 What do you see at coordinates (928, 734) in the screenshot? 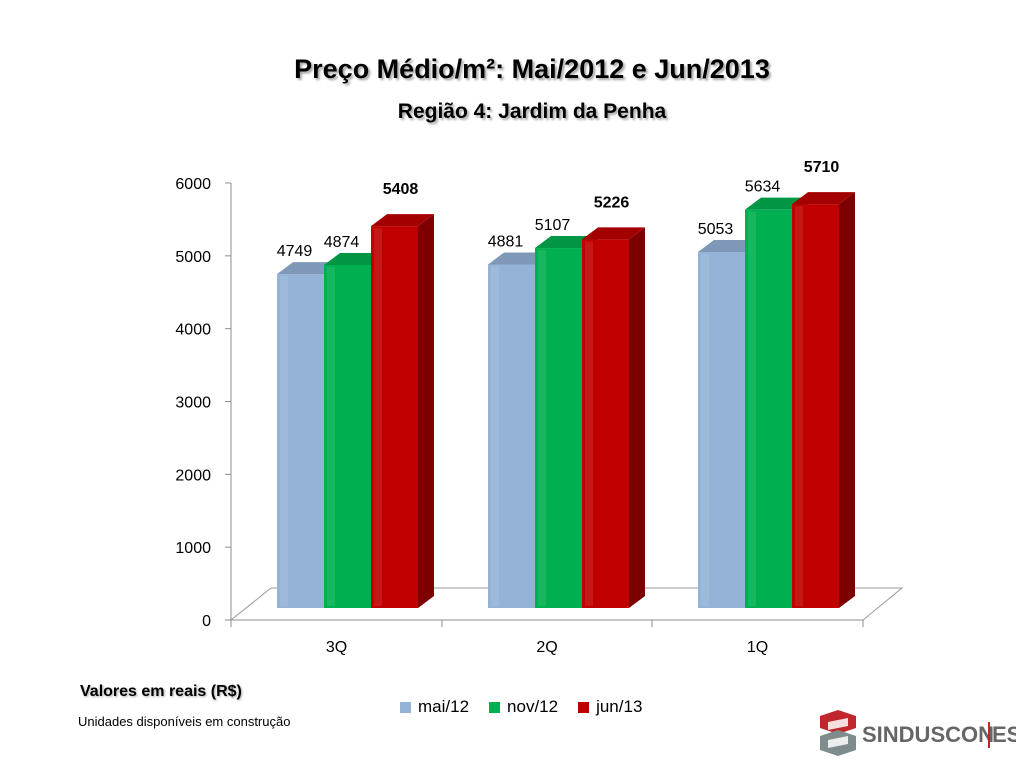
I see `logo-text: SINDUSCON` at bounding box center [928, 734].